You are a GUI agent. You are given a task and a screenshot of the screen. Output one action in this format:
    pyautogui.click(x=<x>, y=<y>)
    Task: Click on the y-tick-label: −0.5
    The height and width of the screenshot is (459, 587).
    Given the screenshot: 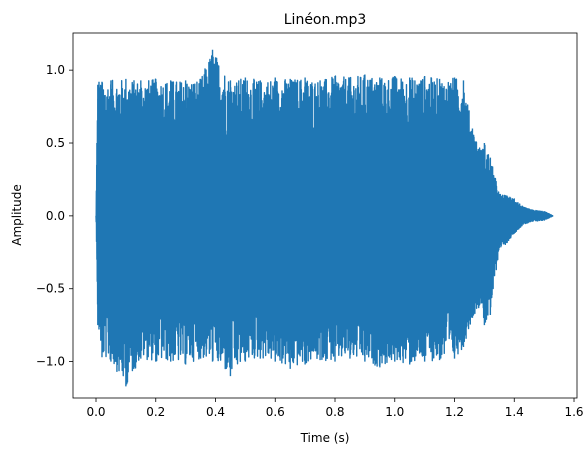 What is the action you would take?
    pyautogui.click(x=50, y=289)
    